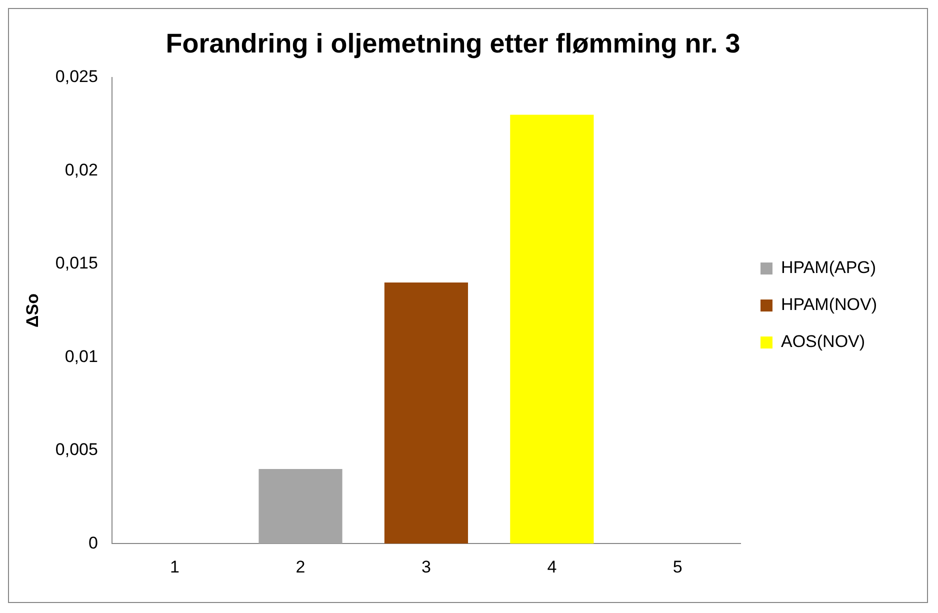 The width and height of the screenshot is (938, 613). What do you see at coordinates (76, 450) in the screenshot?
I see `y-tick-label: 0,005` at bounding box center [76, 450].